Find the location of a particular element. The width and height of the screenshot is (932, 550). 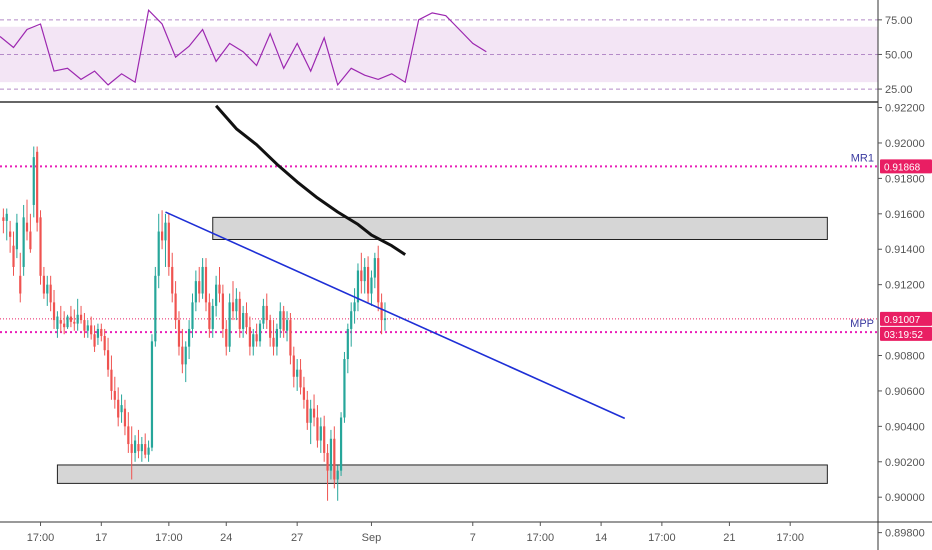

pivot-label-mr1: MR1 is located at coordinates (862, 158).